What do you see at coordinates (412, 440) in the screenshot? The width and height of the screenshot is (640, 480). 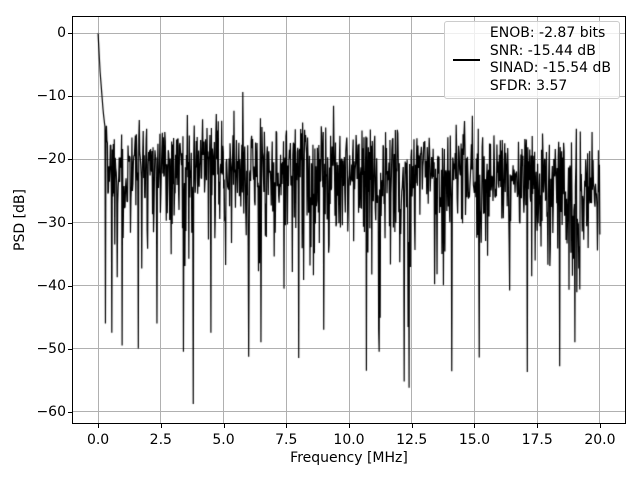 I see `x-tick-label: 12.5` at bounding box center [412, 440].